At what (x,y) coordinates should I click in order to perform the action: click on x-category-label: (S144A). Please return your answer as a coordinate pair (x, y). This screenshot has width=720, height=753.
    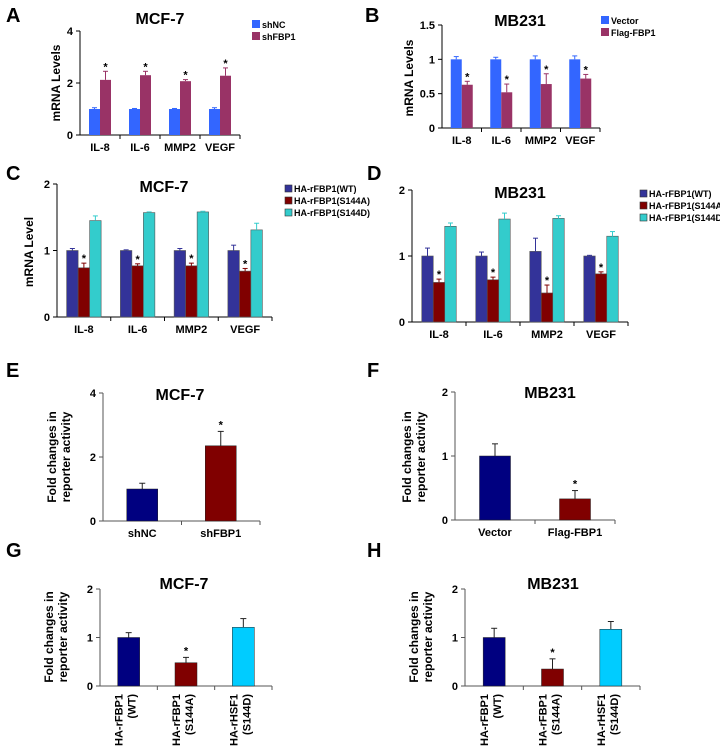
    Looking at the image, I should click on (557, 714).